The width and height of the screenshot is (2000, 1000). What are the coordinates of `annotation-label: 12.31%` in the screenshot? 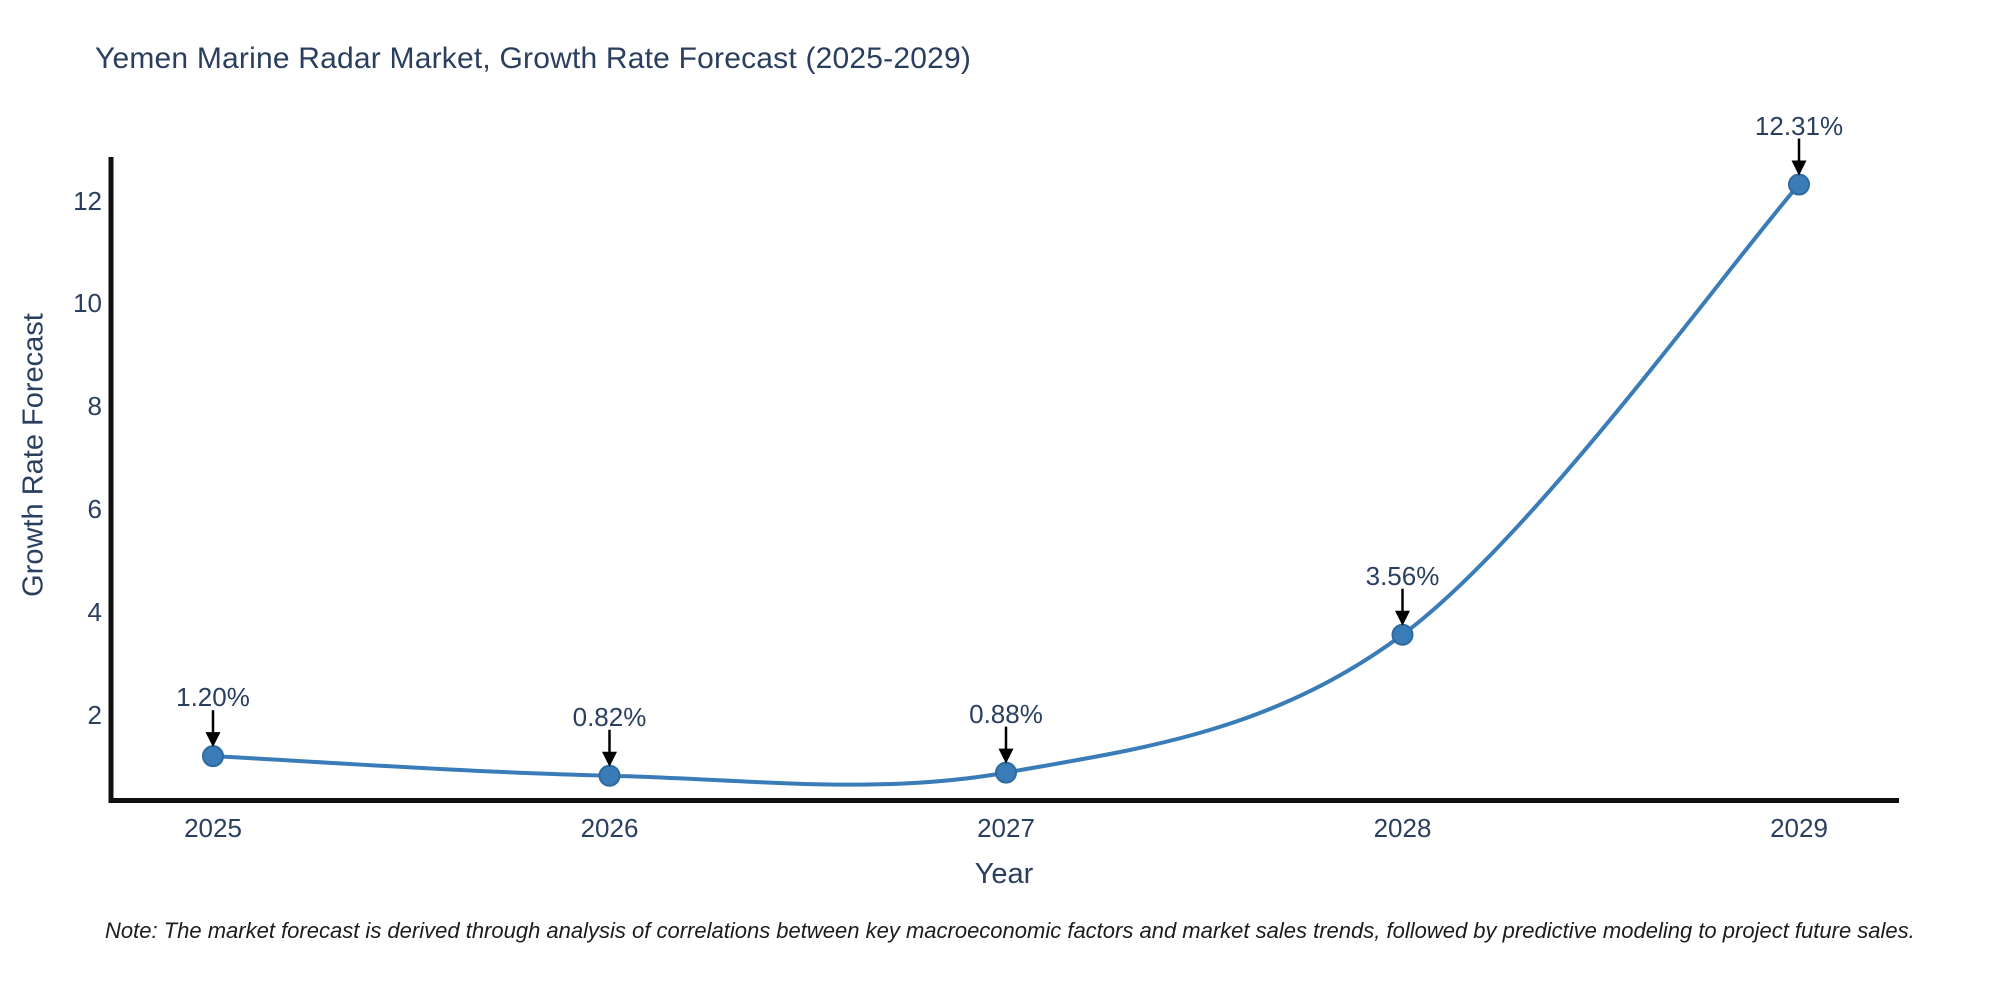 It's located at (1799, 125).